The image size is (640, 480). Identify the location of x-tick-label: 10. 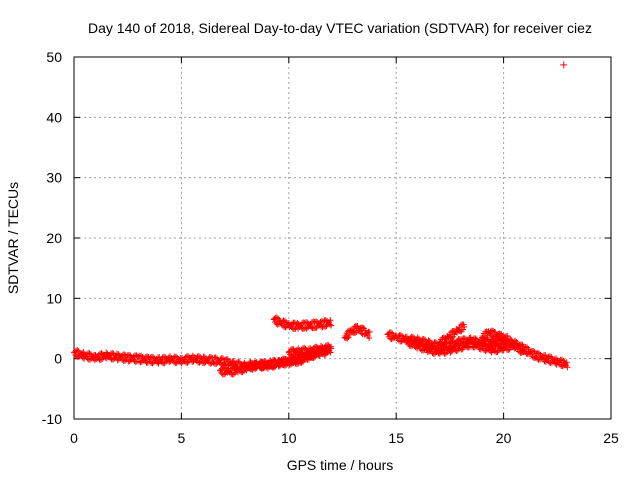
(289, 438).